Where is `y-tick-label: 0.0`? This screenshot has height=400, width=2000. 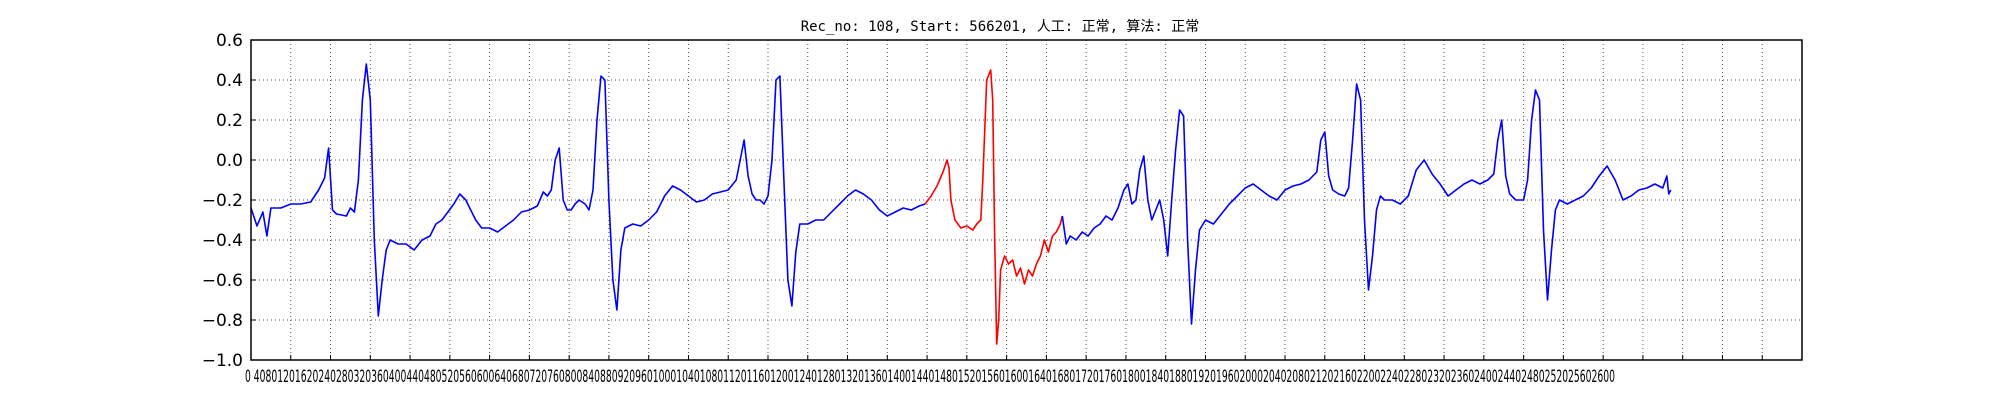
y-tick-label: 0.0 is located at coordinates (229, 161).